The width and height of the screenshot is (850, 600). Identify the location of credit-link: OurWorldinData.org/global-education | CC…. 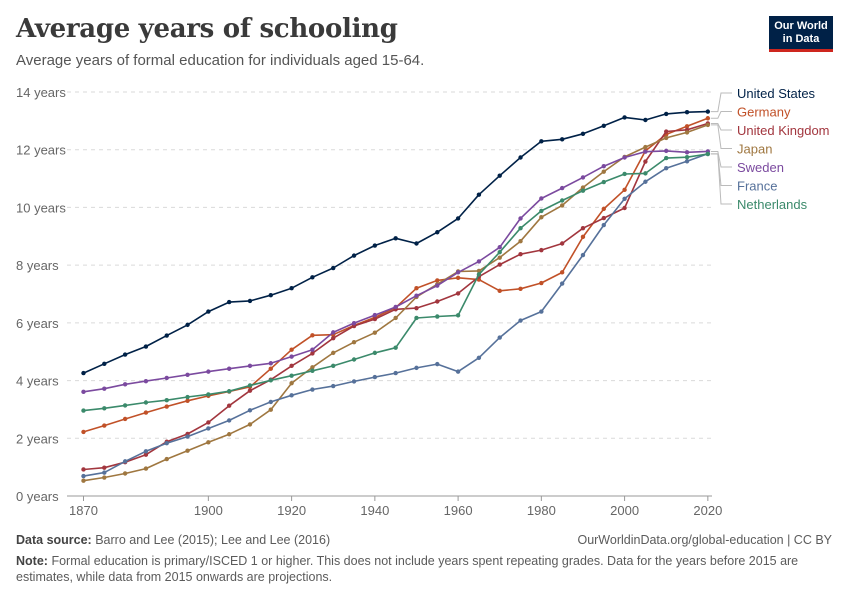
(704, 540).